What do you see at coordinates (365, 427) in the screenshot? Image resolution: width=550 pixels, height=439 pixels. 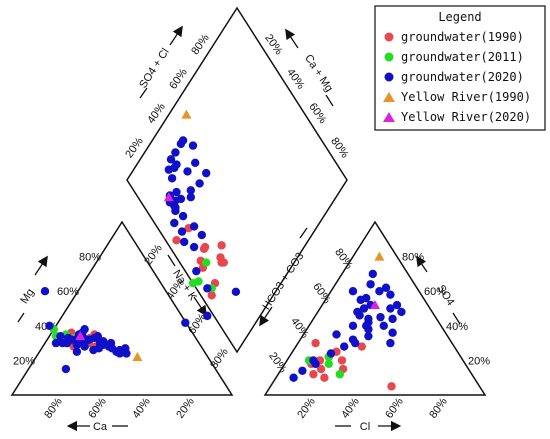 I see `cl-axis-label: Cl` at bounding box center [365, 427].